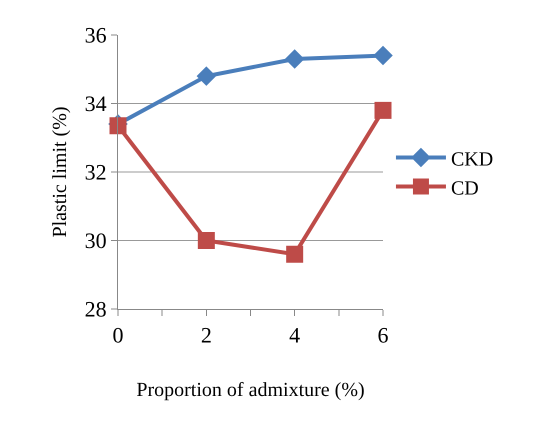  Describe the element at coordinates (472, 159) in the screenshot. I see `legend-label: CKD` at that location.